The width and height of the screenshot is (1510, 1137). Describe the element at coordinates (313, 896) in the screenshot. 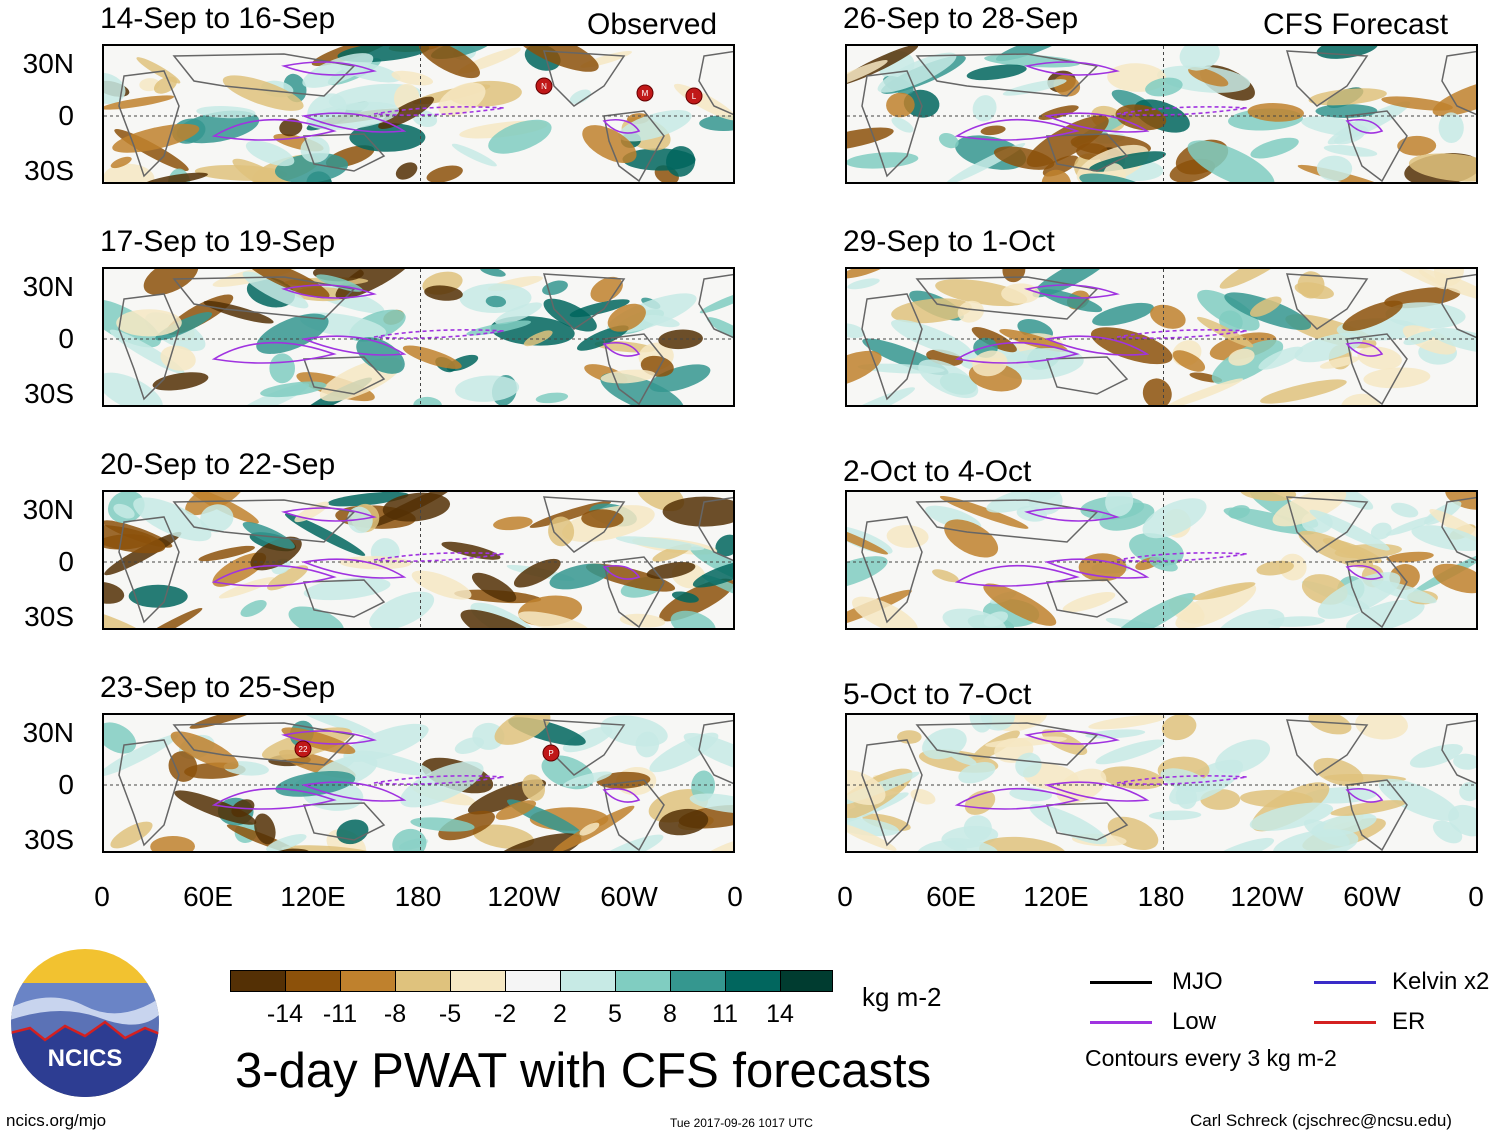

I see `lon-label: 120E` at that location.